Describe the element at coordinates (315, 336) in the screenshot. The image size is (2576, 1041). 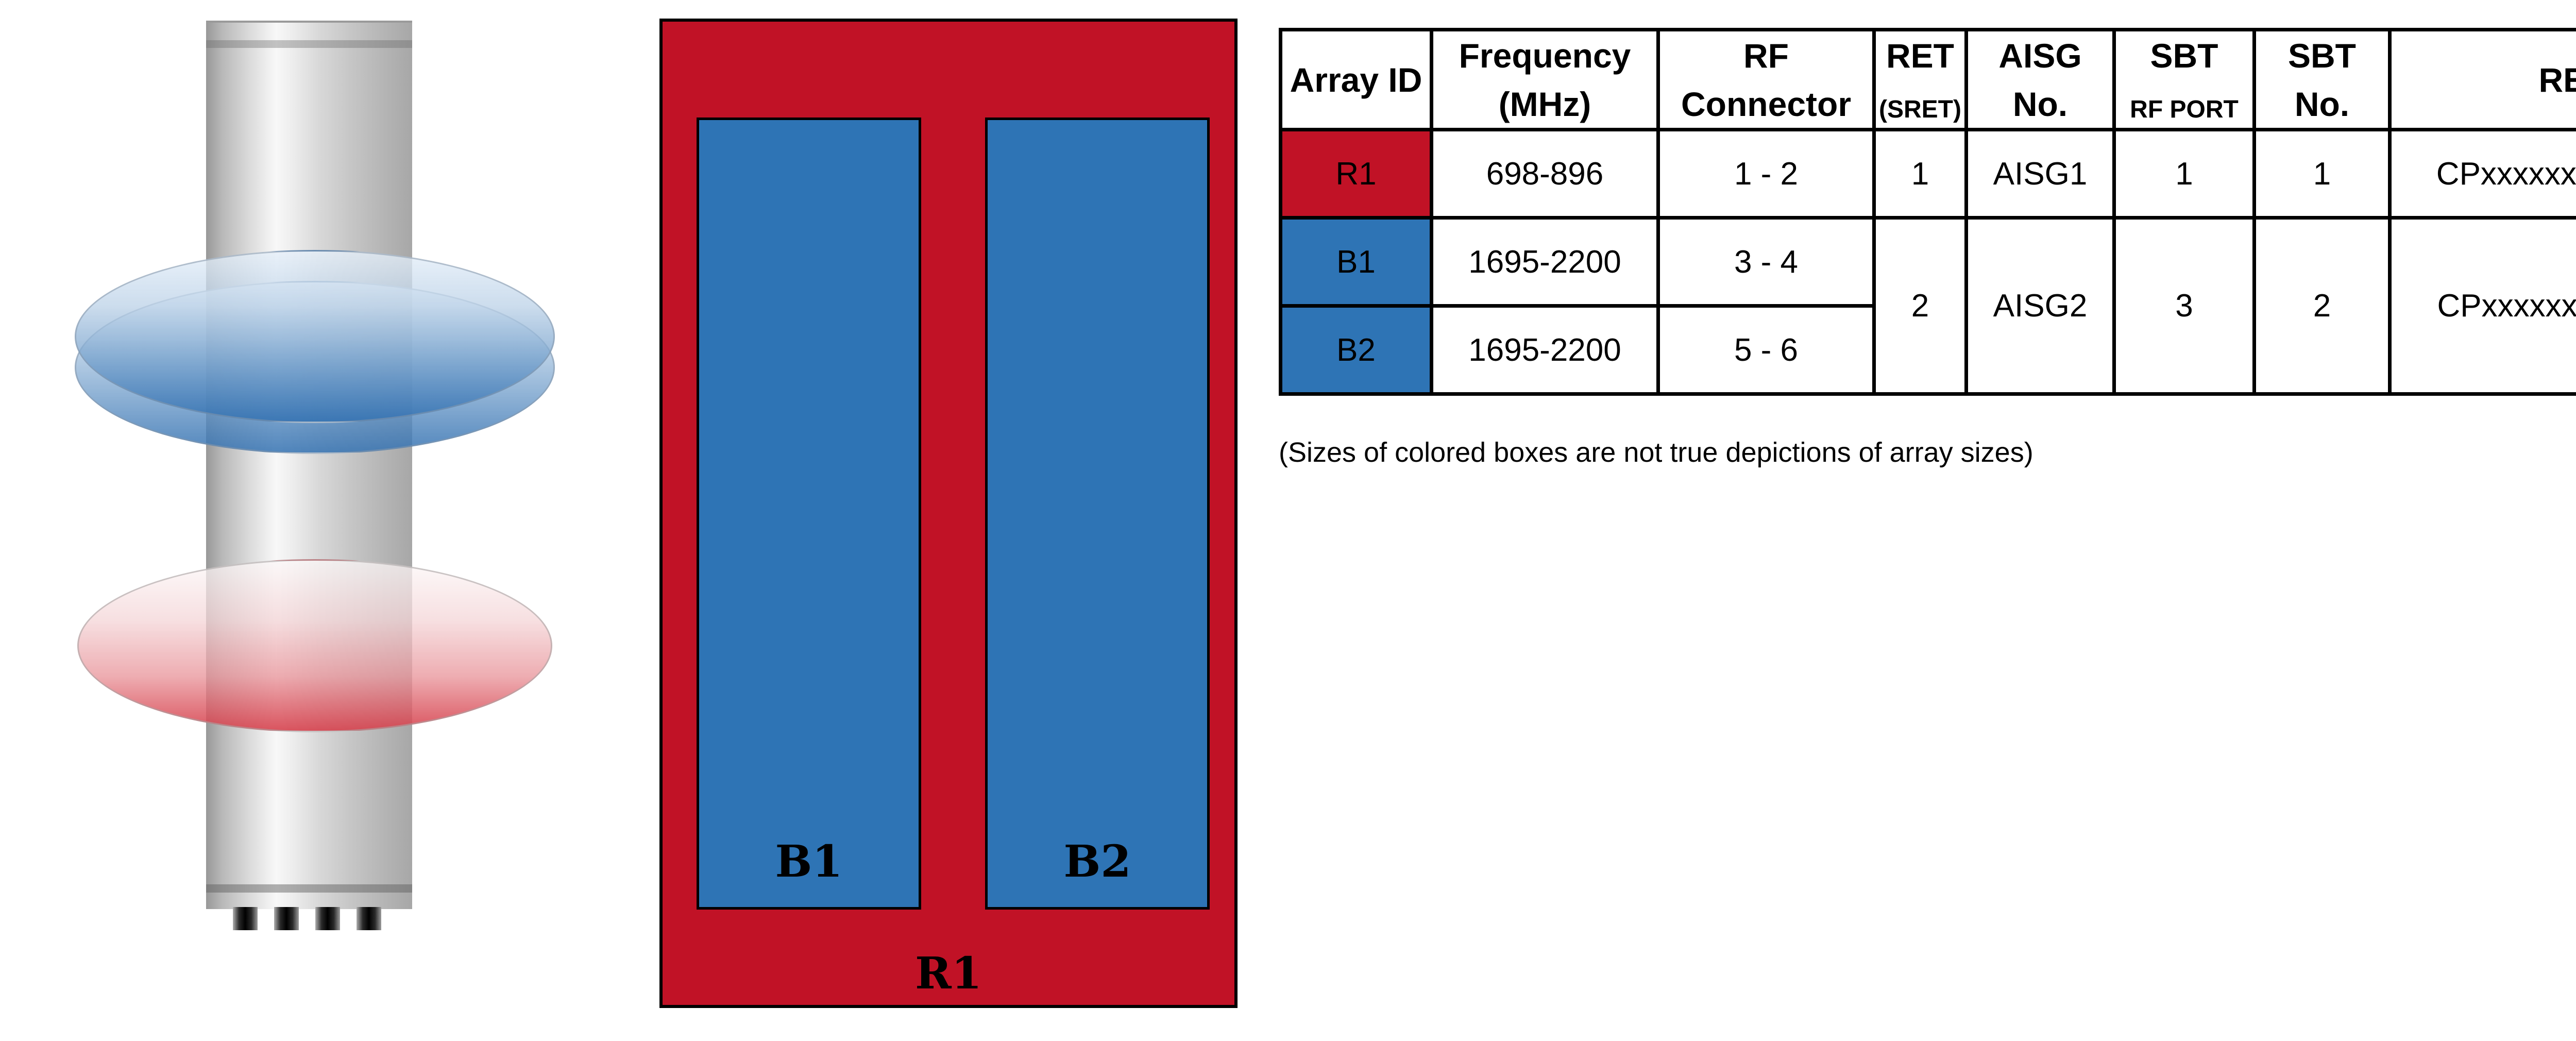
I see `blue-beam-upper-ellipse` at that location.